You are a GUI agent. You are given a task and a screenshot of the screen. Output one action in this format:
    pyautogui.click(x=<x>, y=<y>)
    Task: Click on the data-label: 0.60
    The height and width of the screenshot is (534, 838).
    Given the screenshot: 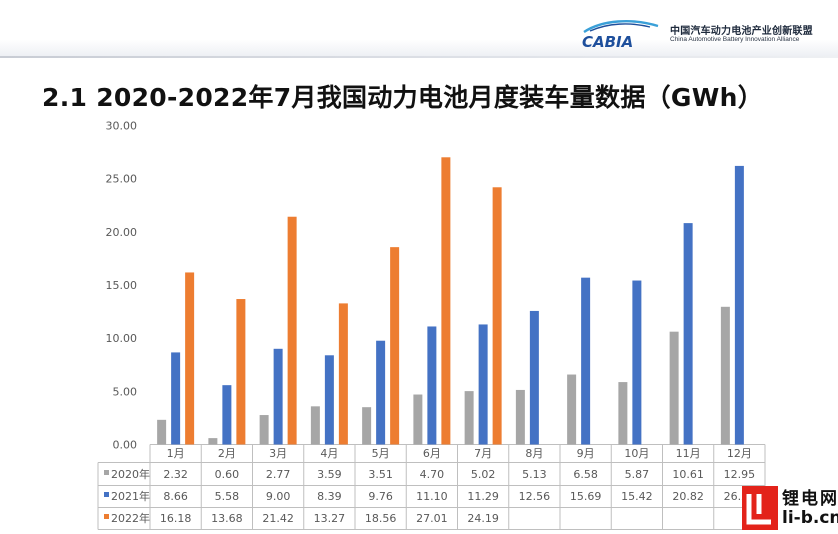 What is the action you would take?
    pyautogui.click(x=227, y=474)
    